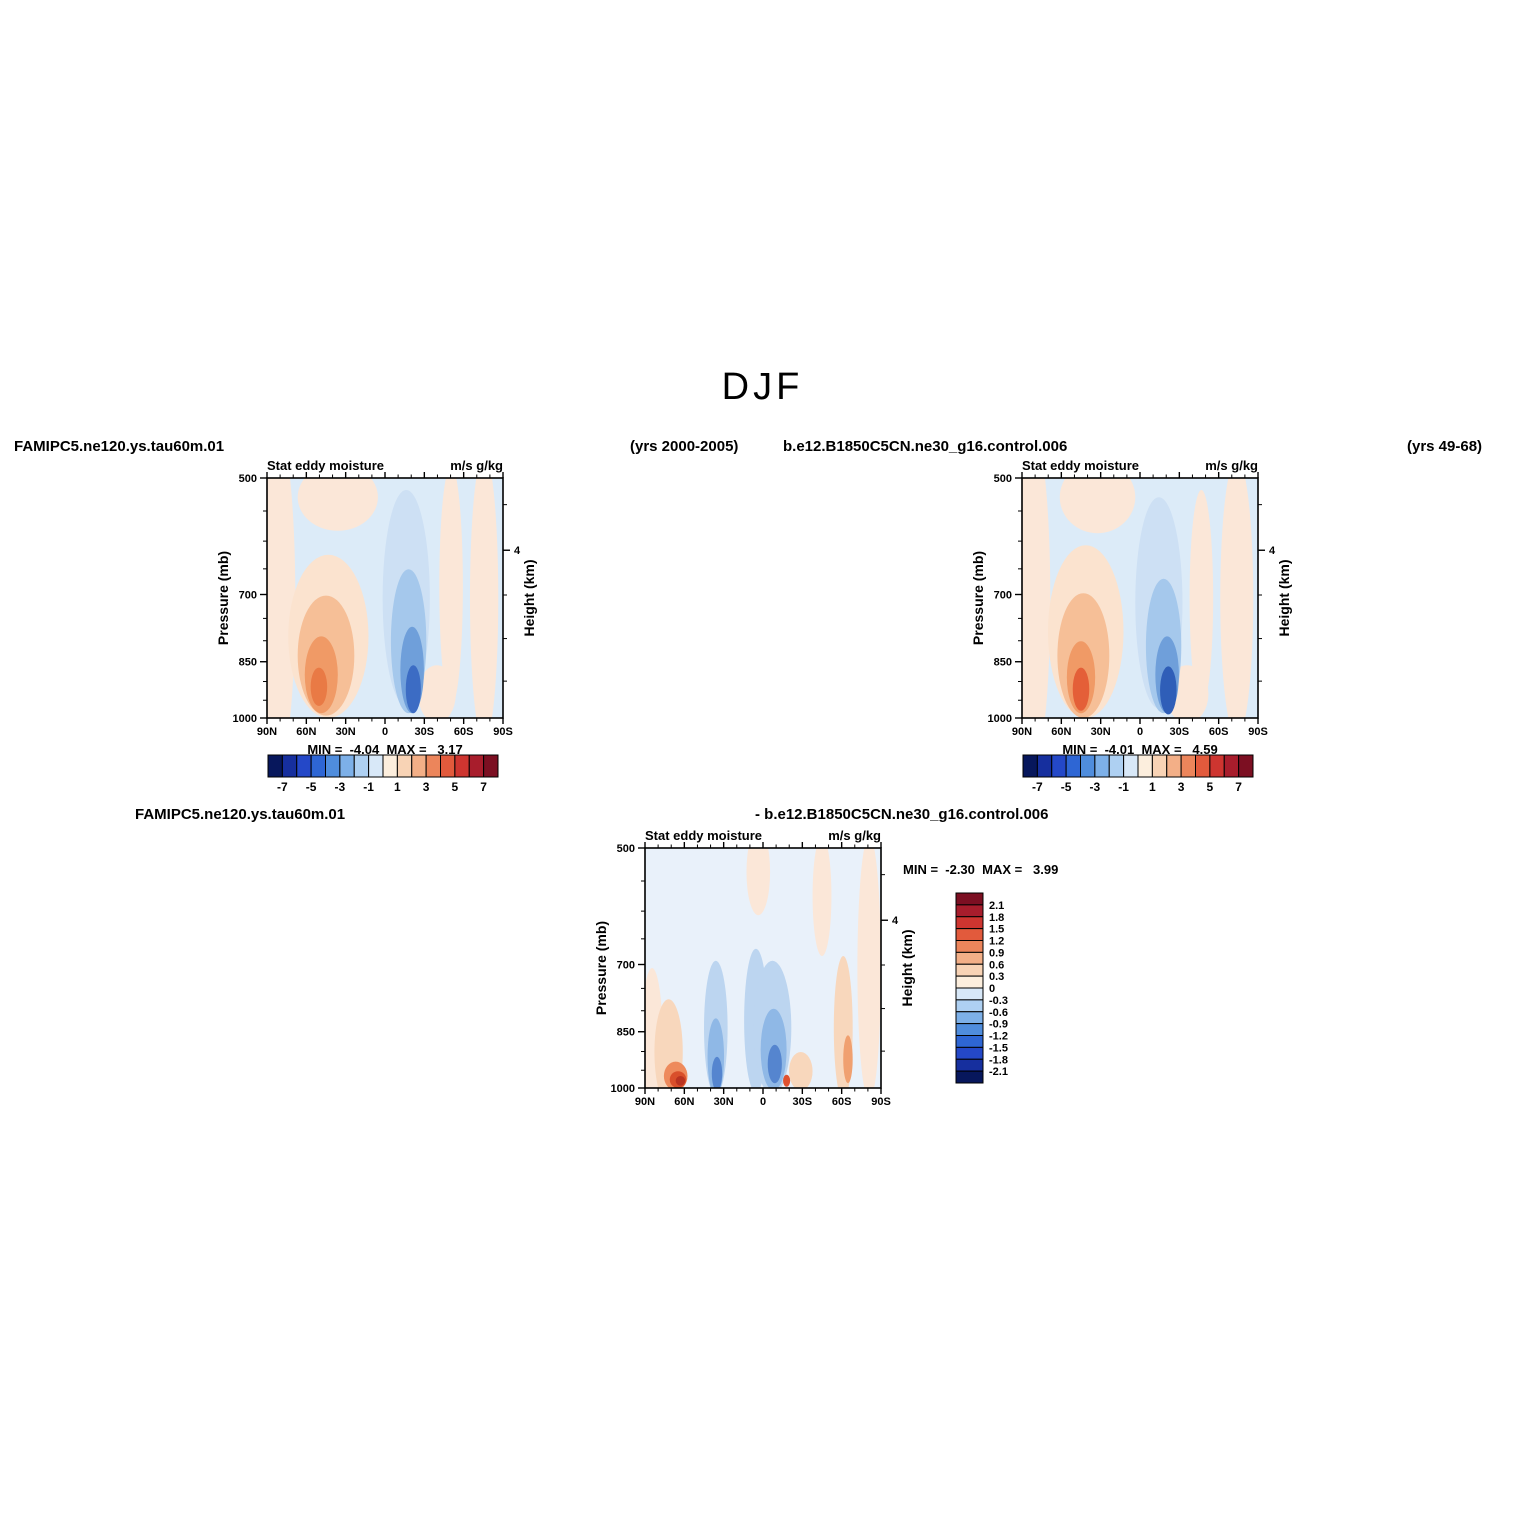 This screenshot has width=1525, height=1525. I want to click on svg-text: -1.5, so click(998, 1048).